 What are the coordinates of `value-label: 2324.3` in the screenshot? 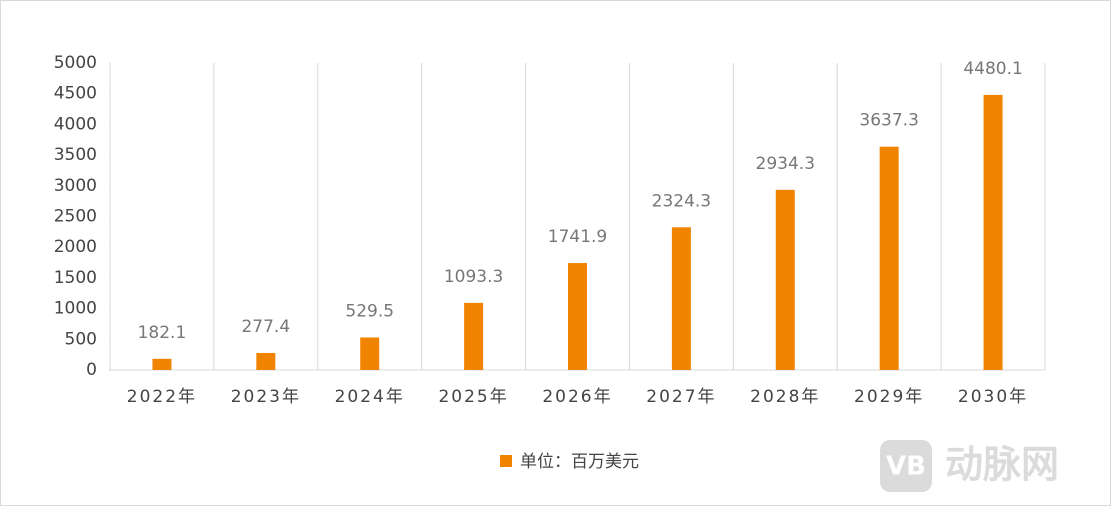 It's located at (681, 201).